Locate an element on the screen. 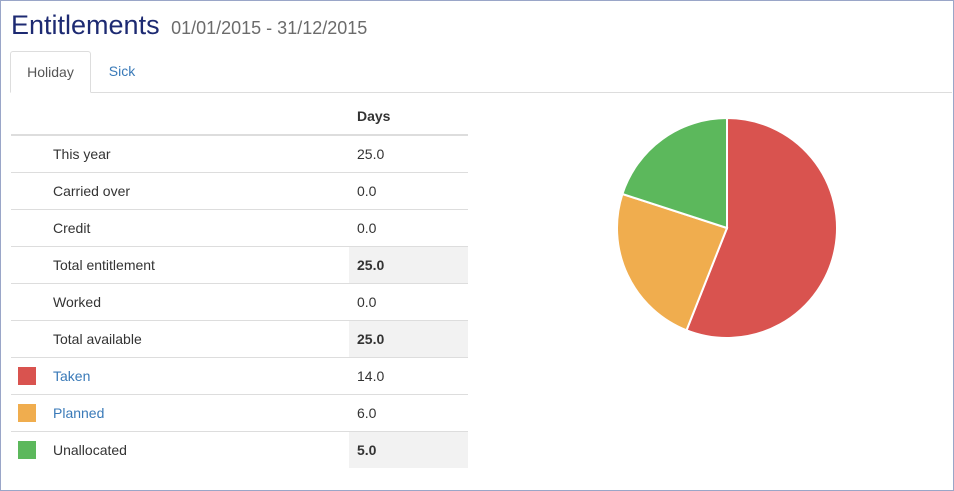  row-value-total-entitlement: 25.0 is located at coordinates (408, 265).